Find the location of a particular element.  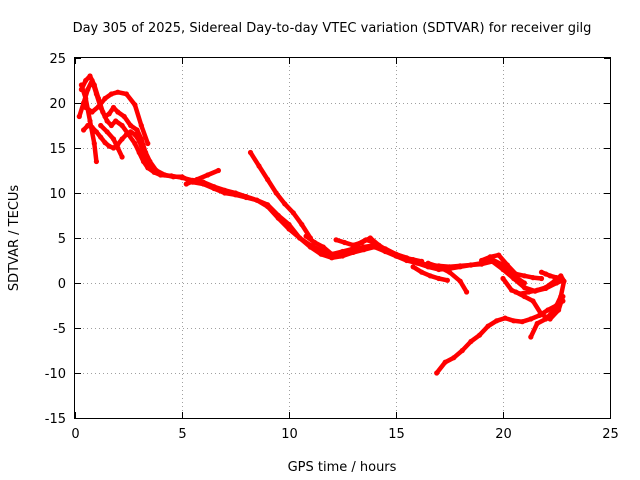

x-tick-label: 10 is located at coordinates (289, 434).